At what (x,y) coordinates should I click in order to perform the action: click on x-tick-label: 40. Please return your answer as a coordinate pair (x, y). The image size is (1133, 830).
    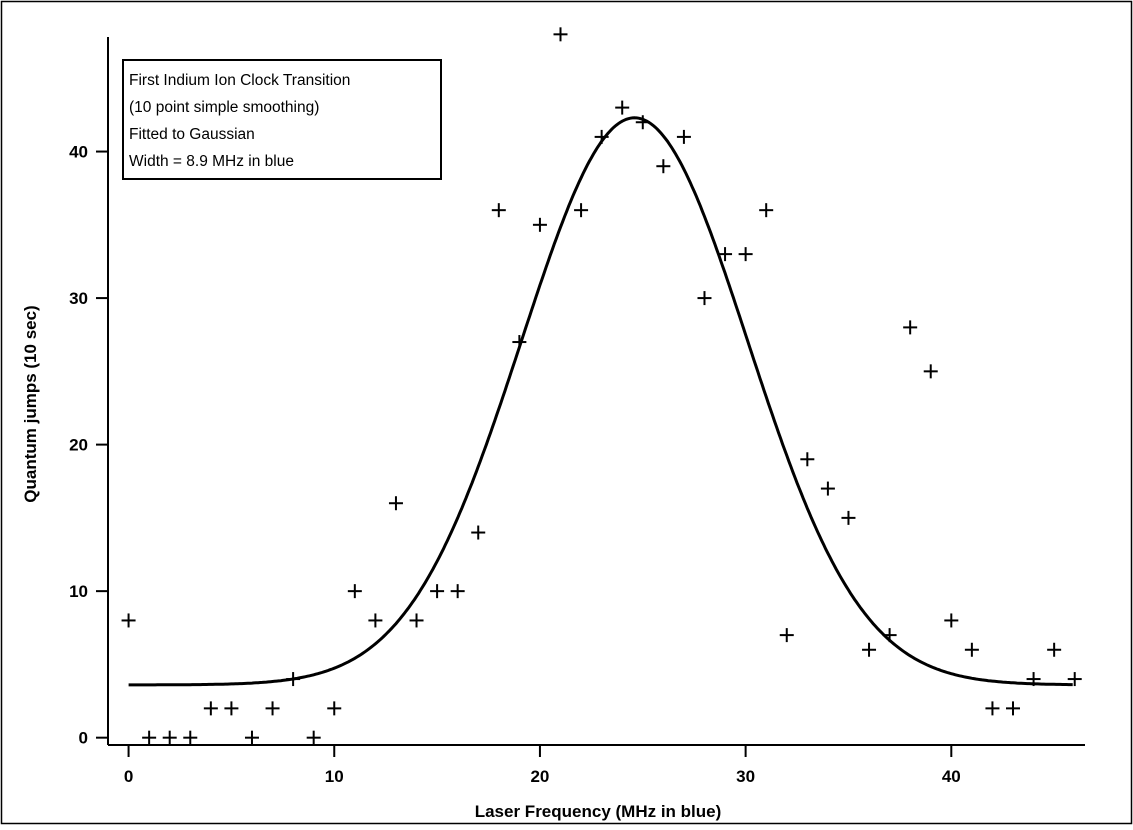
    Looking at the image, I should click on (951, 776).